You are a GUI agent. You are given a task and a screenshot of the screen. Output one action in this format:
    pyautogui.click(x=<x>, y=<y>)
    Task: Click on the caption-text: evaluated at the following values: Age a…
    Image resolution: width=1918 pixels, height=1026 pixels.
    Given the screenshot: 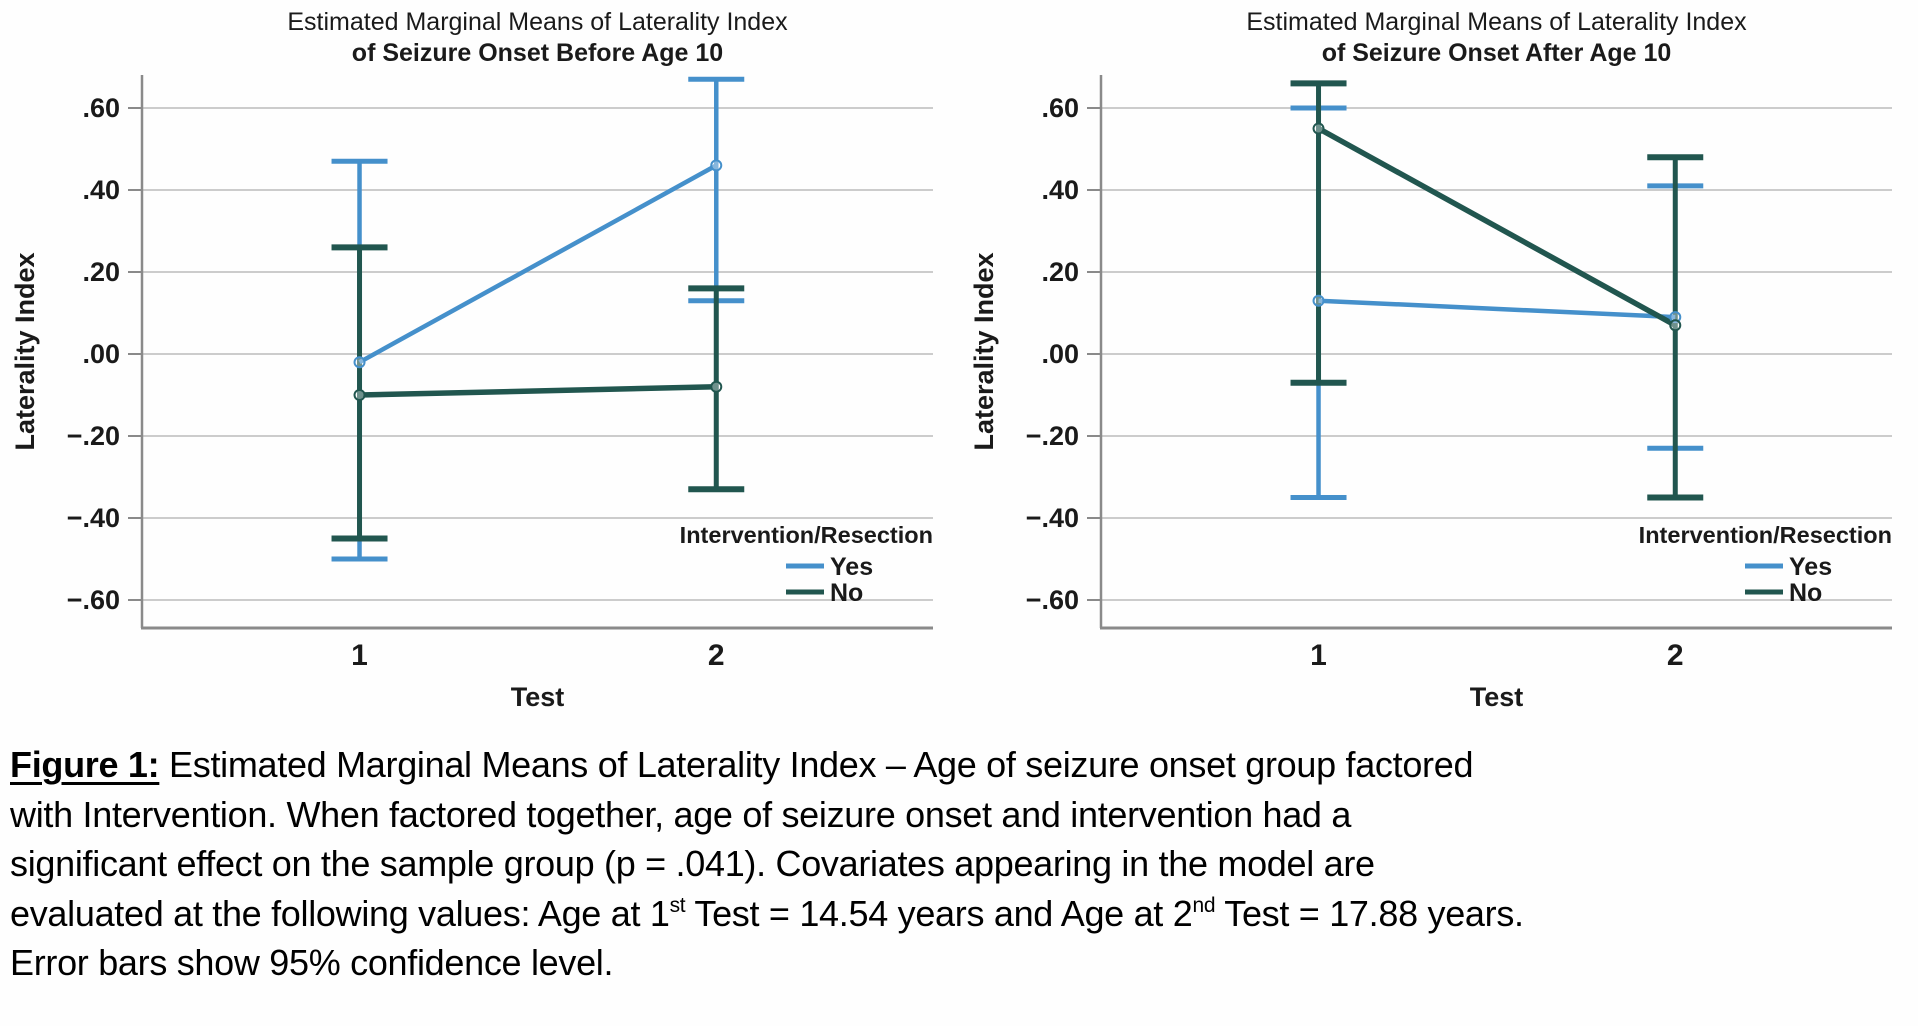 What is the action you would take?
    pyautogui.click(x=340, y=913)
    